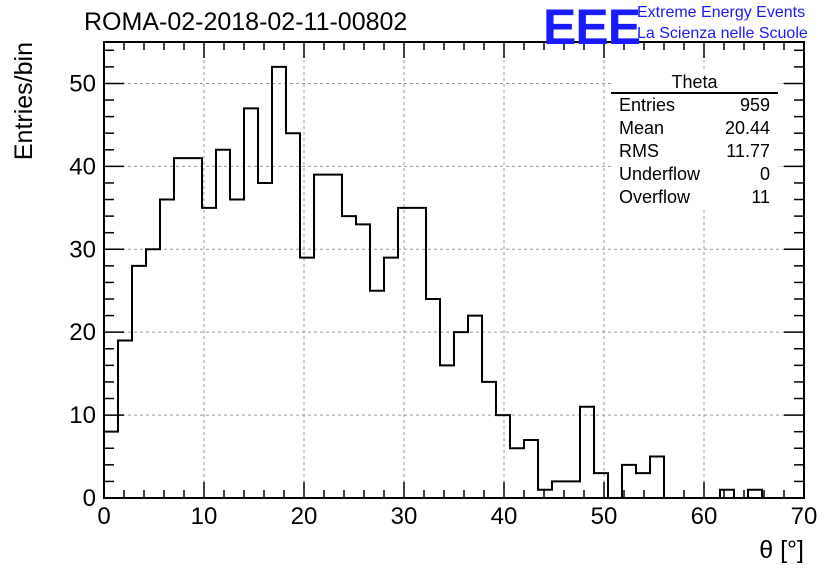 The height and width of the screenshot is (572, 836). I want to click on y-tick-label: 10, so click(82, 415).